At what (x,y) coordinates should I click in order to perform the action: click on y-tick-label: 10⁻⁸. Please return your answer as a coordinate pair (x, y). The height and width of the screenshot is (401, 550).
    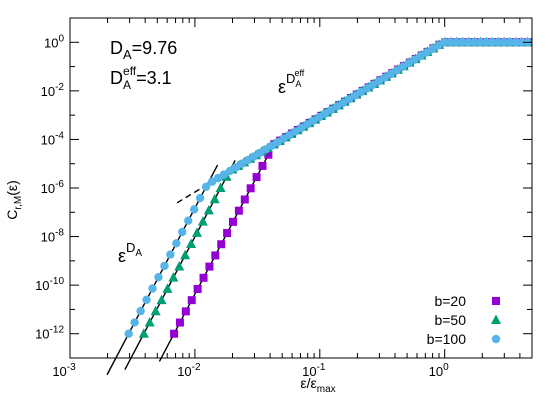
    Looking at the image, I should click on (53, 236).